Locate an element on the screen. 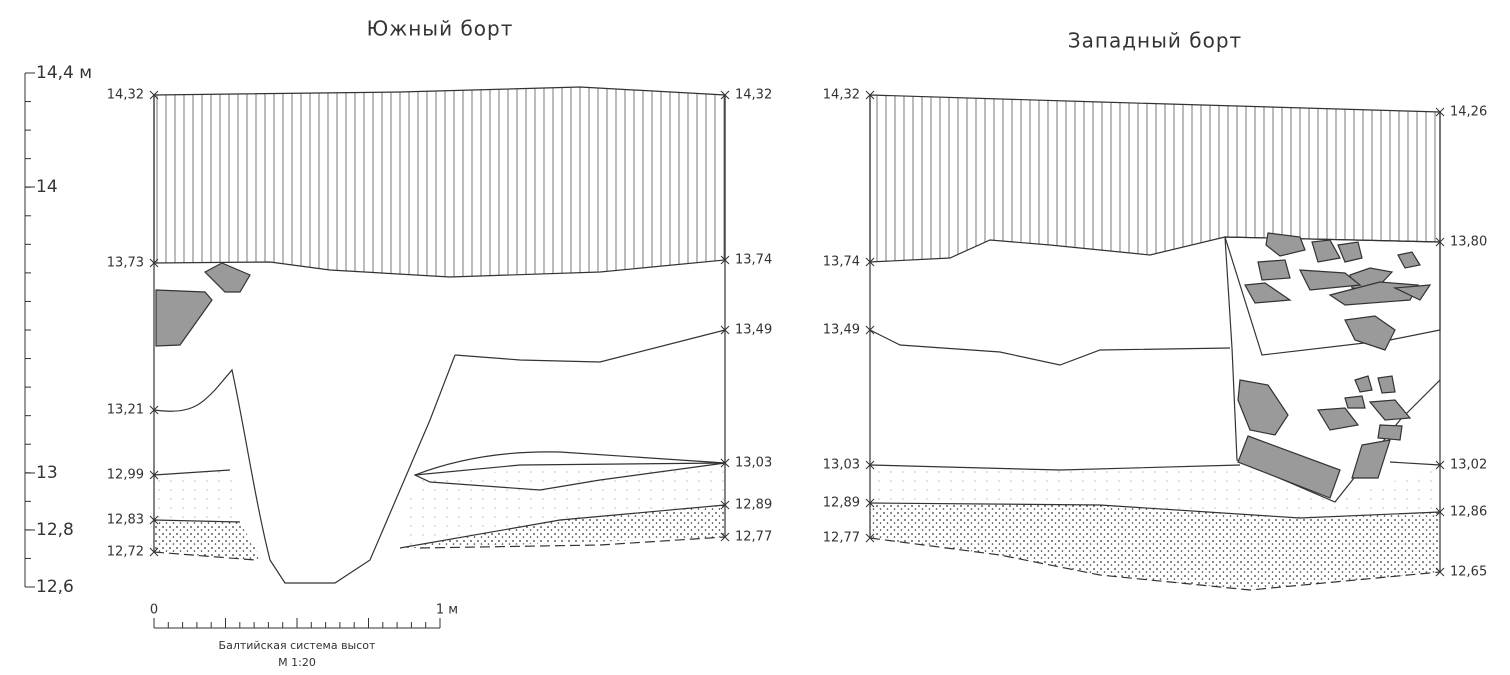  elevation-label: 14,26 is located at coordinates (1468, 112).